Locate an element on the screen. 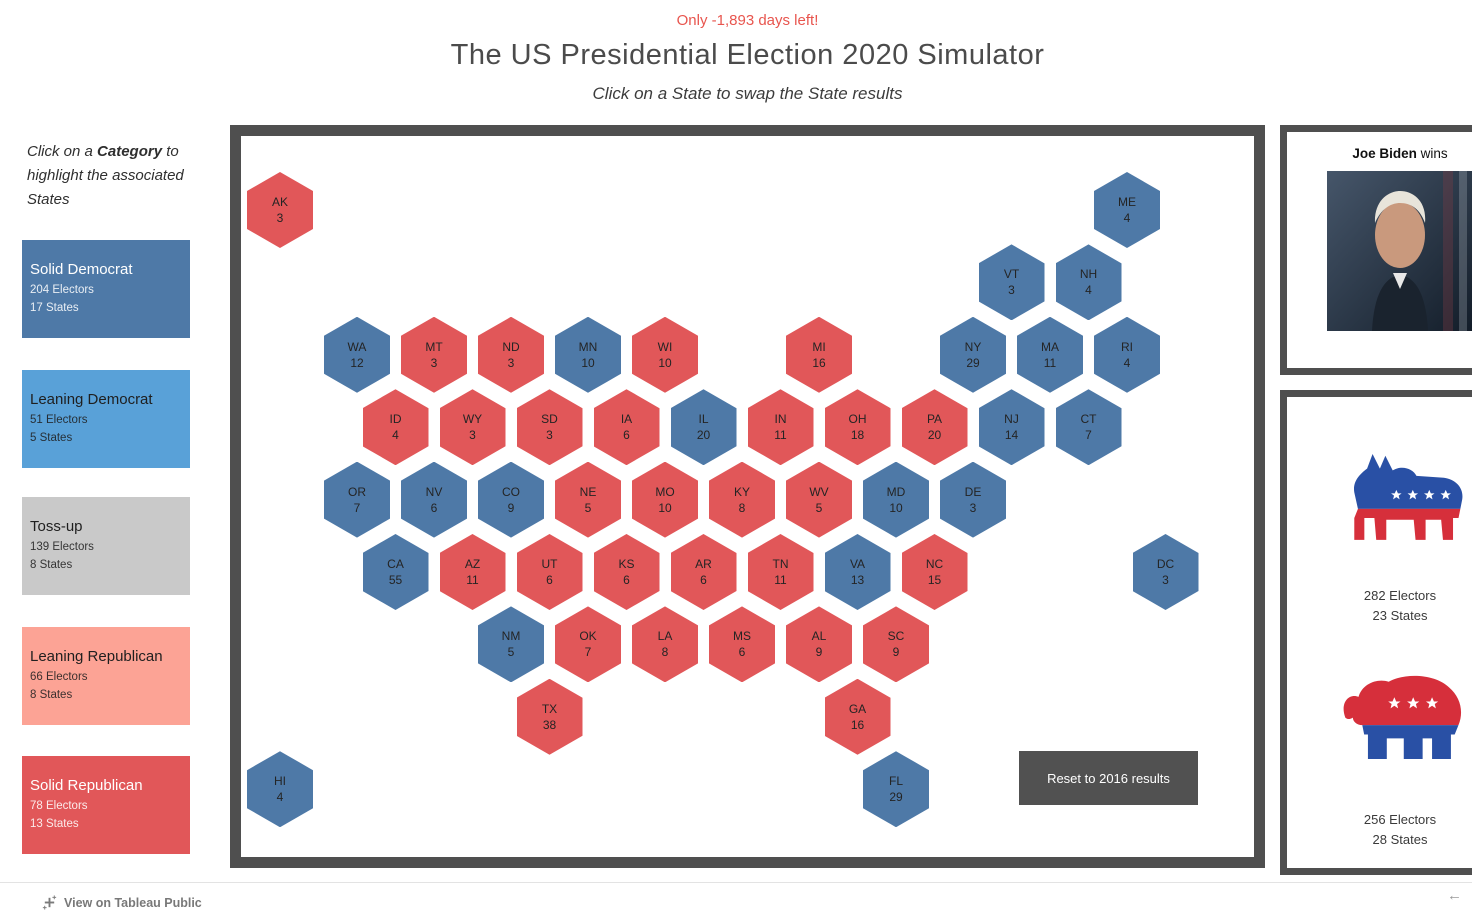  state-hex-fl: FL 29 is located at coordinates (896, 789).